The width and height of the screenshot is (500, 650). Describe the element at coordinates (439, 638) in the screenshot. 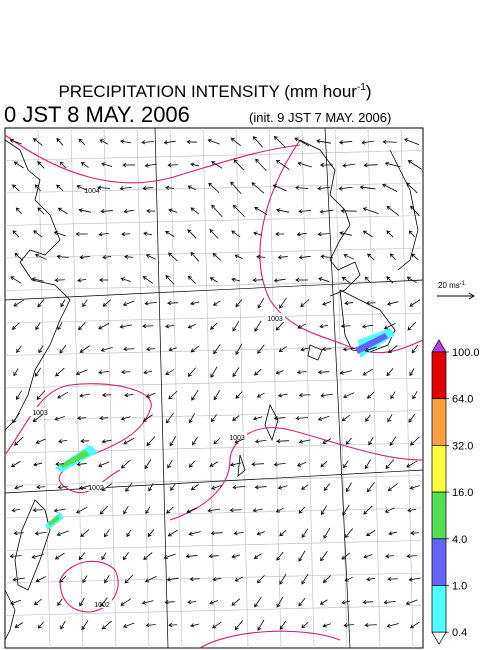

I see `colorbar-under` at that location.